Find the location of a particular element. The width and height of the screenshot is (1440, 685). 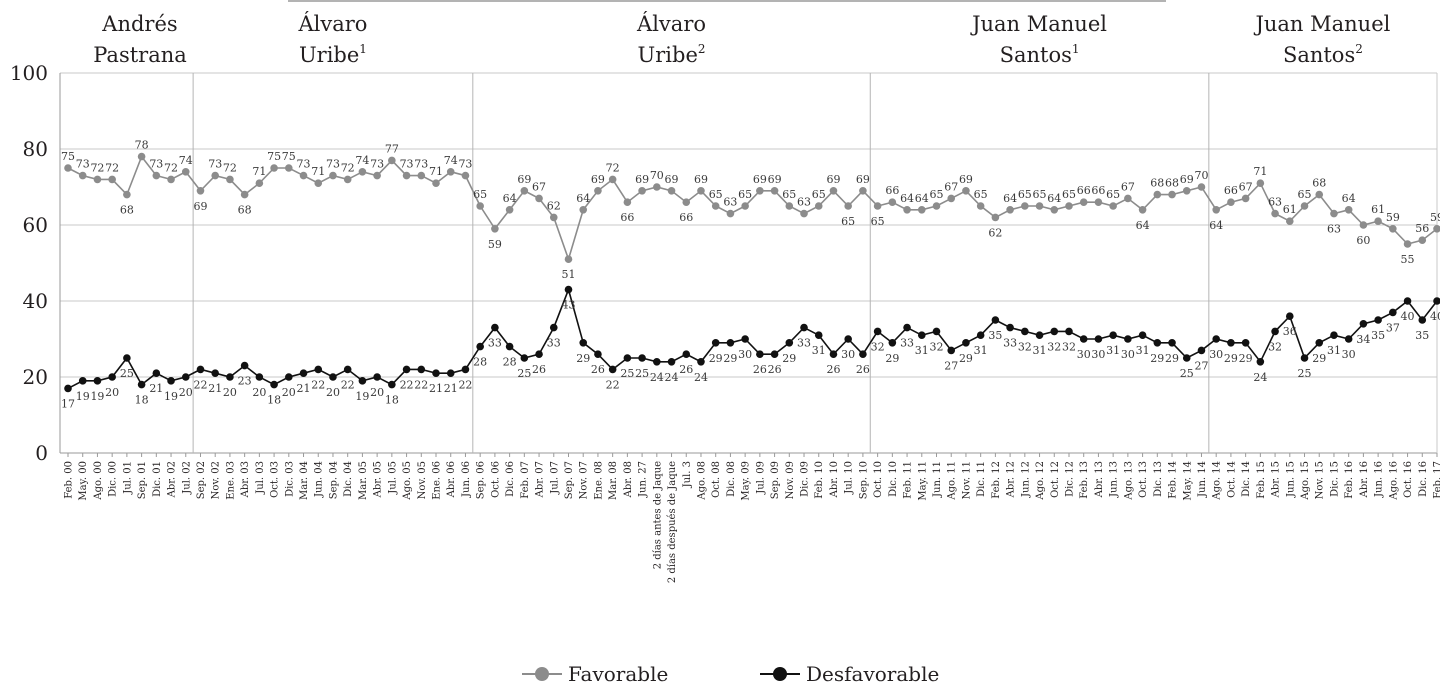

data-label-desfavorable: 20 is located at coordinates (333, 392).